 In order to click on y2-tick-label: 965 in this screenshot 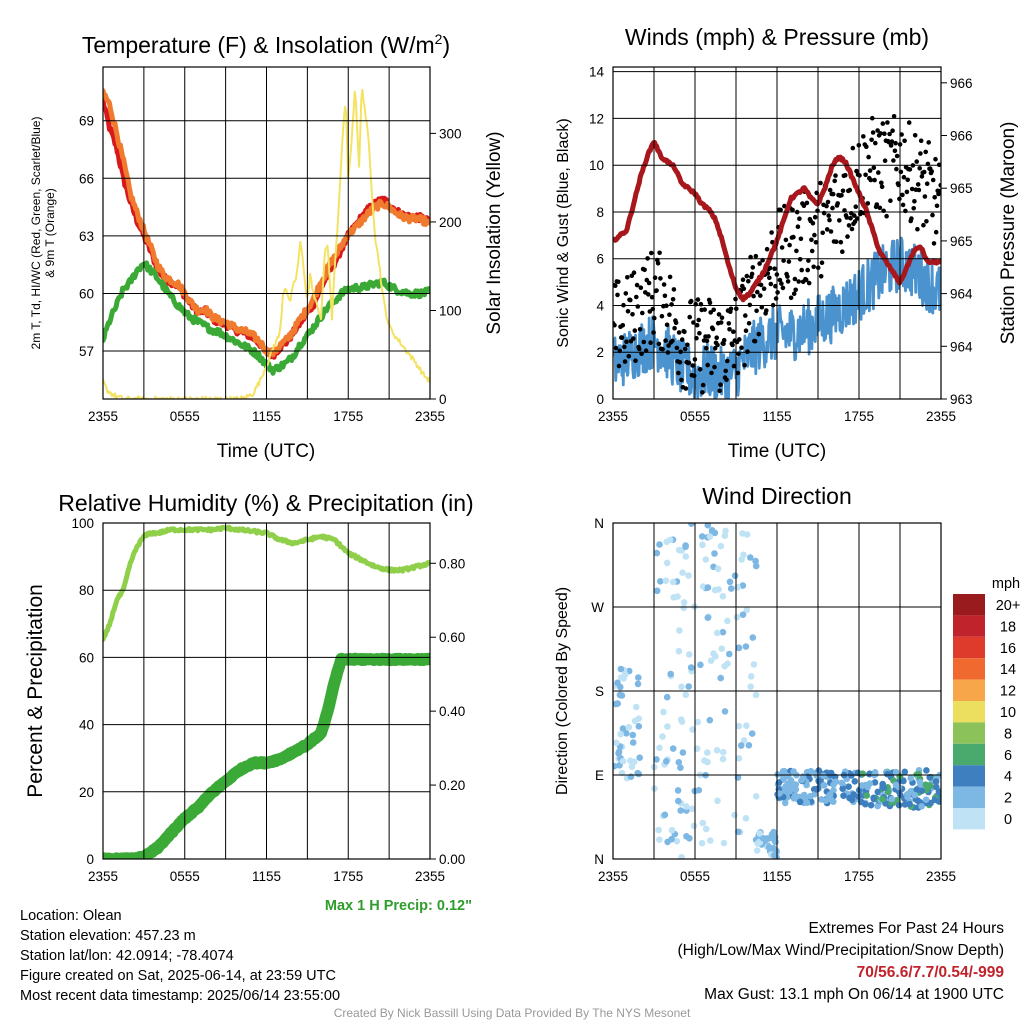, I will do `click(961, 241)`.